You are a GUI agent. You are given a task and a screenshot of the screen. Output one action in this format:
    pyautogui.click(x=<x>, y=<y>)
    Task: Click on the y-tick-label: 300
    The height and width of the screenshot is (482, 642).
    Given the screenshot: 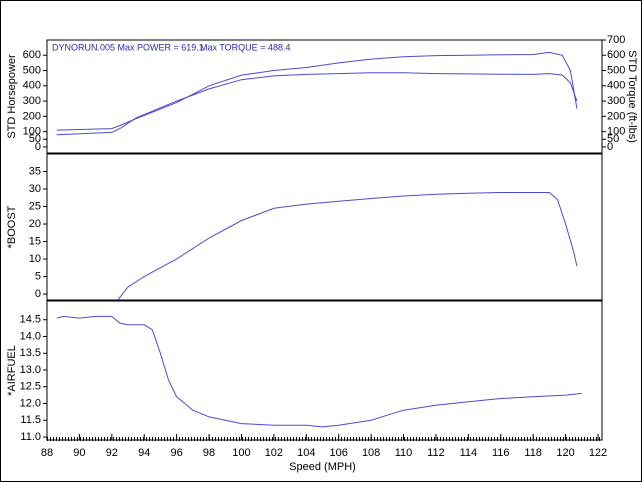 What is the action you would take?
    pyautogui.click(x=32, y=101)
    